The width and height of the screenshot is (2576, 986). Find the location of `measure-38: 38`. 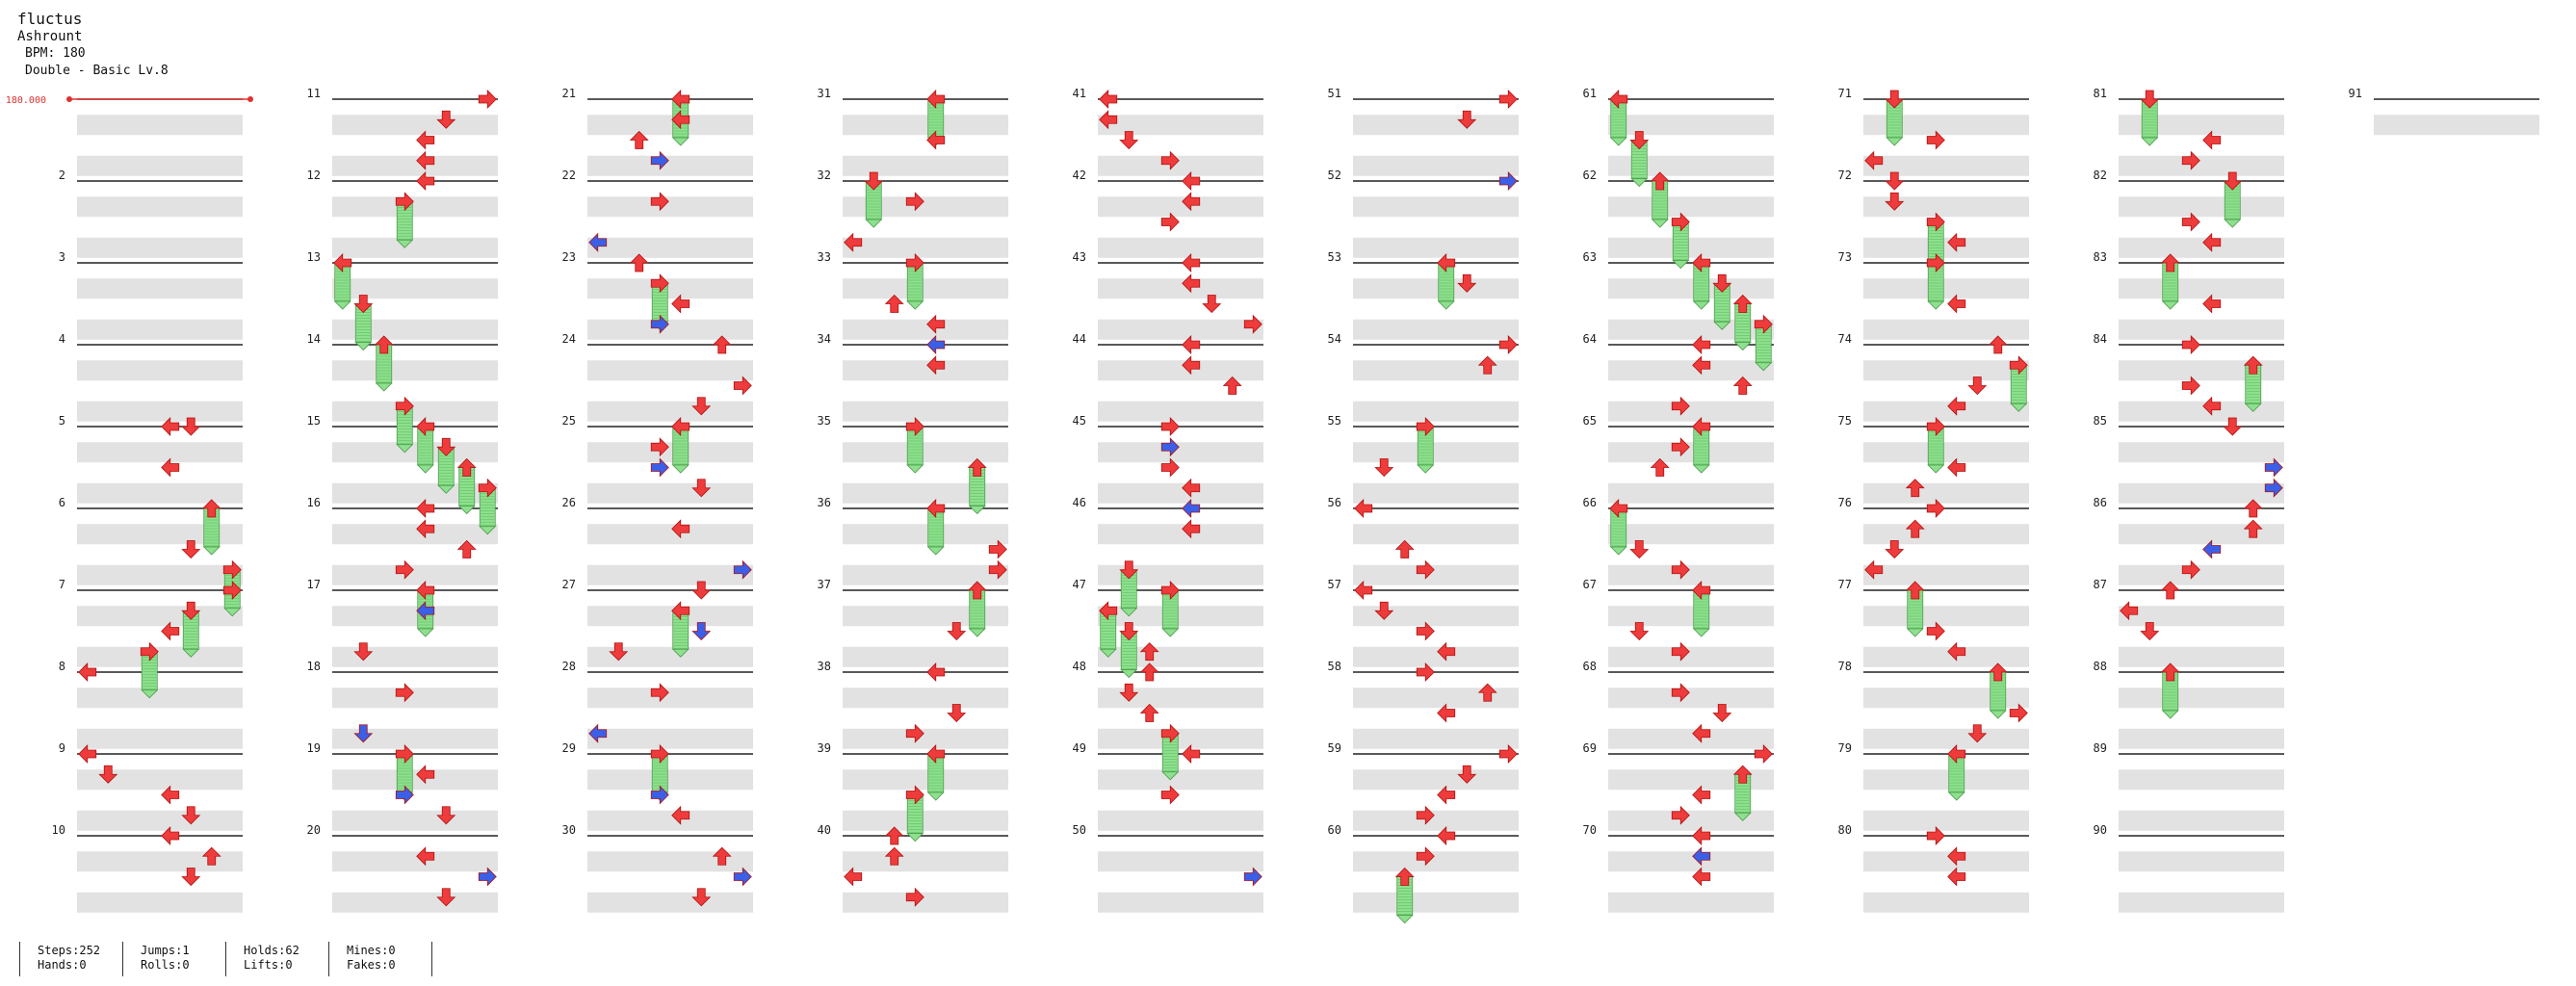

measure-38: 38 is located at coordinates (913, 704).